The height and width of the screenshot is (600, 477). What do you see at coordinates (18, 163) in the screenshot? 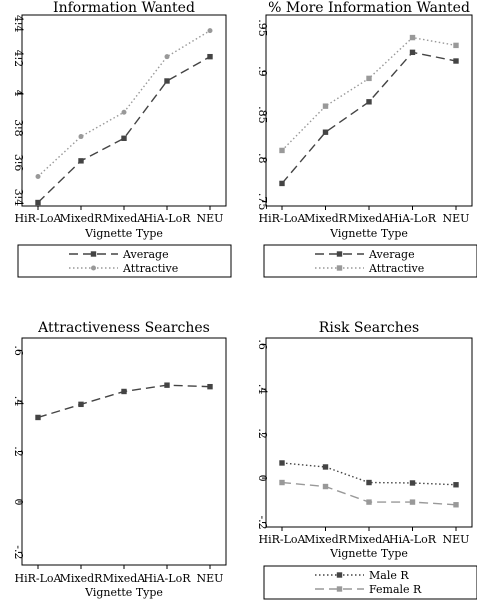
I see `y-tick-label: 3.6` at bounding box center [18, 163].